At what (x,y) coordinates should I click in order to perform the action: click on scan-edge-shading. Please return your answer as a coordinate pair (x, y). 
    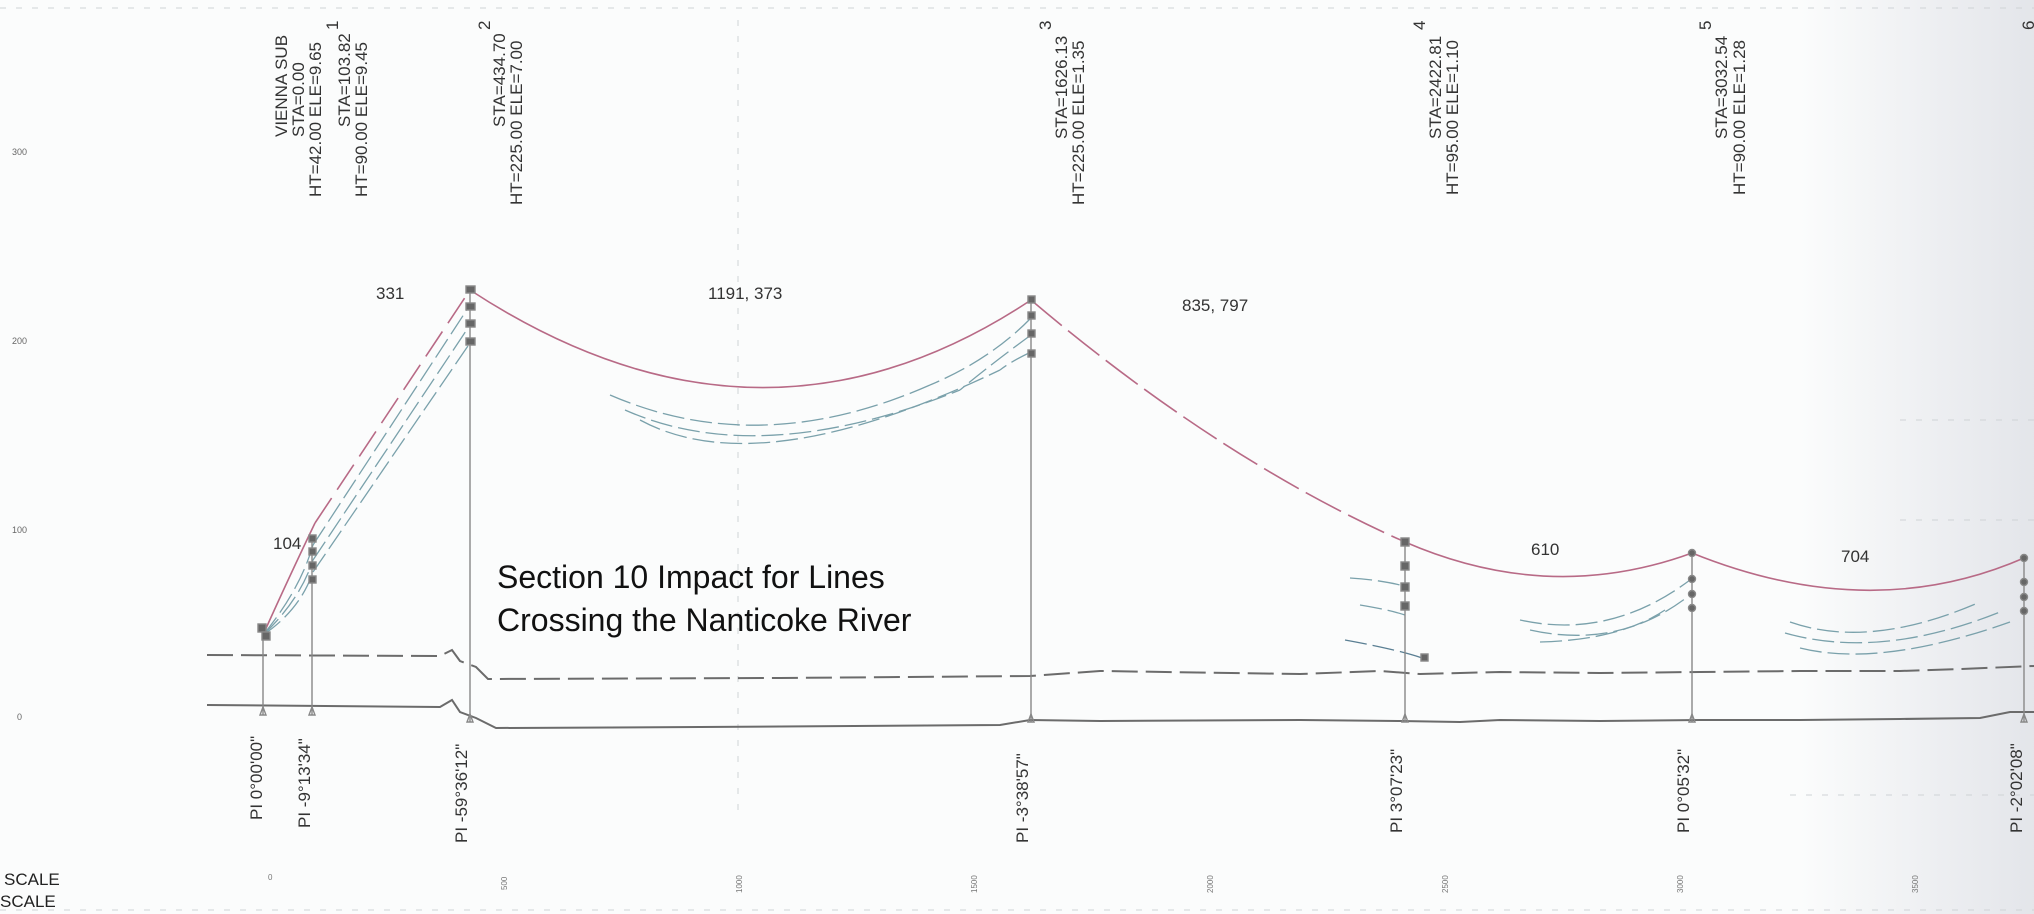
    Looking at the image, I should click on (1917, 457).